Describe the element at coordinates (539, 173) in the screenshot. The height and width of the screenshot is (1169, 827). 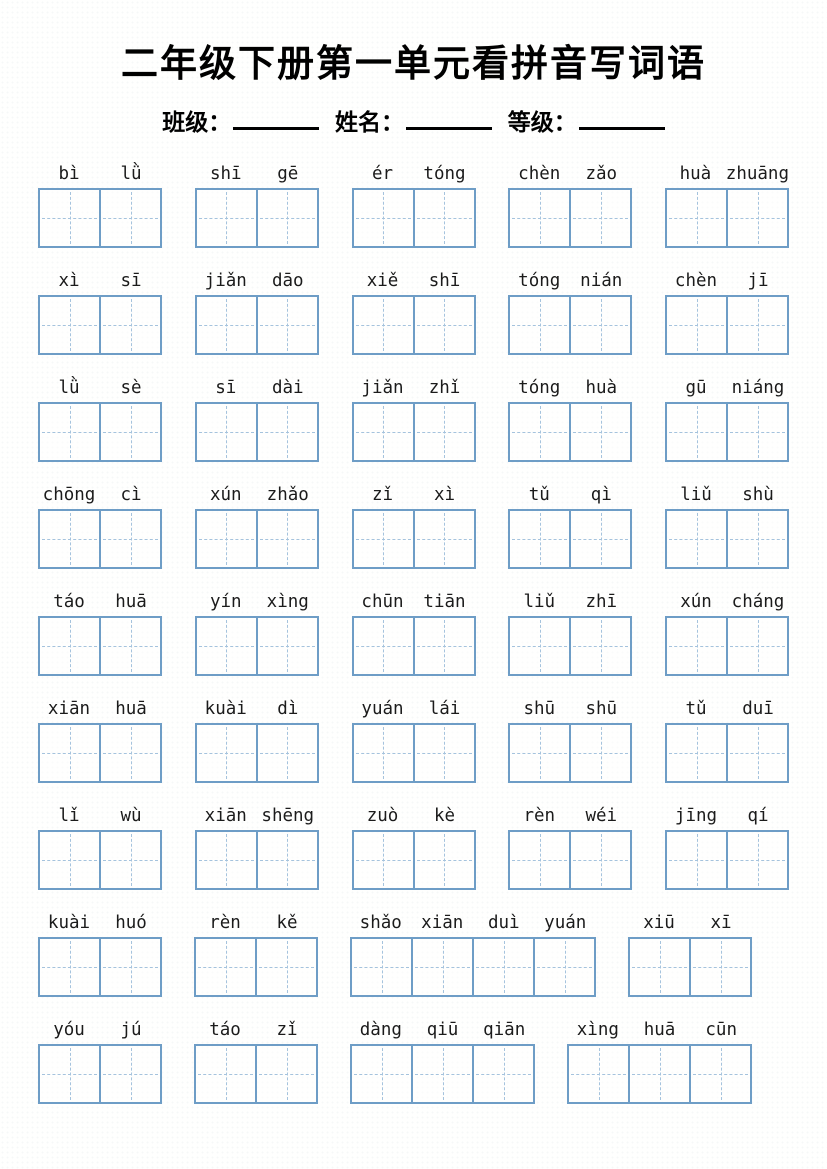
I see `pinyin-syllable: chèn` at that location.